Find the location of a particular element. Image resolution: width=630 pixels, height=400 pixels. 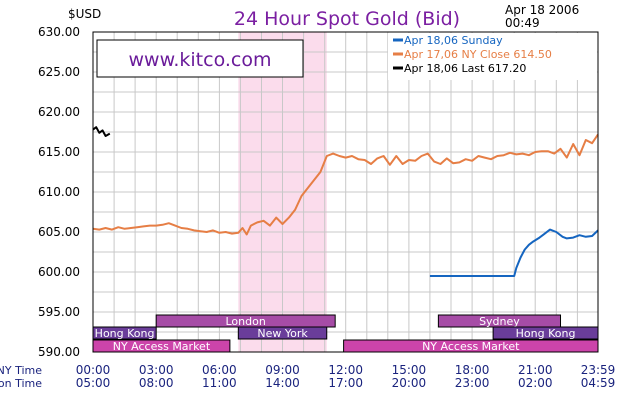

session-band-label: Sydney is located at coordinates (499, 321).